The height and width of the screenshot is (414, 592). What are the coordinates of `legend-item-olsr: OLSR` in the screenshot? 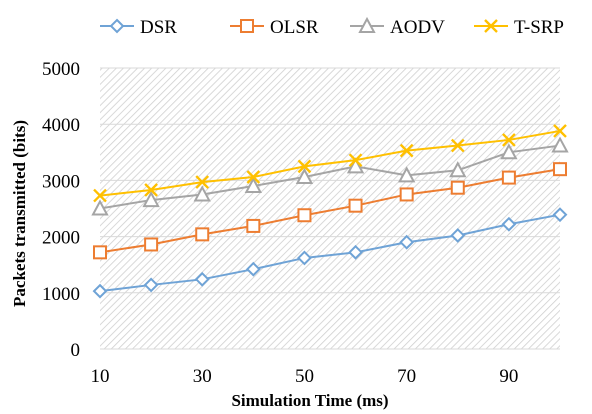 It's located at (274, 27).